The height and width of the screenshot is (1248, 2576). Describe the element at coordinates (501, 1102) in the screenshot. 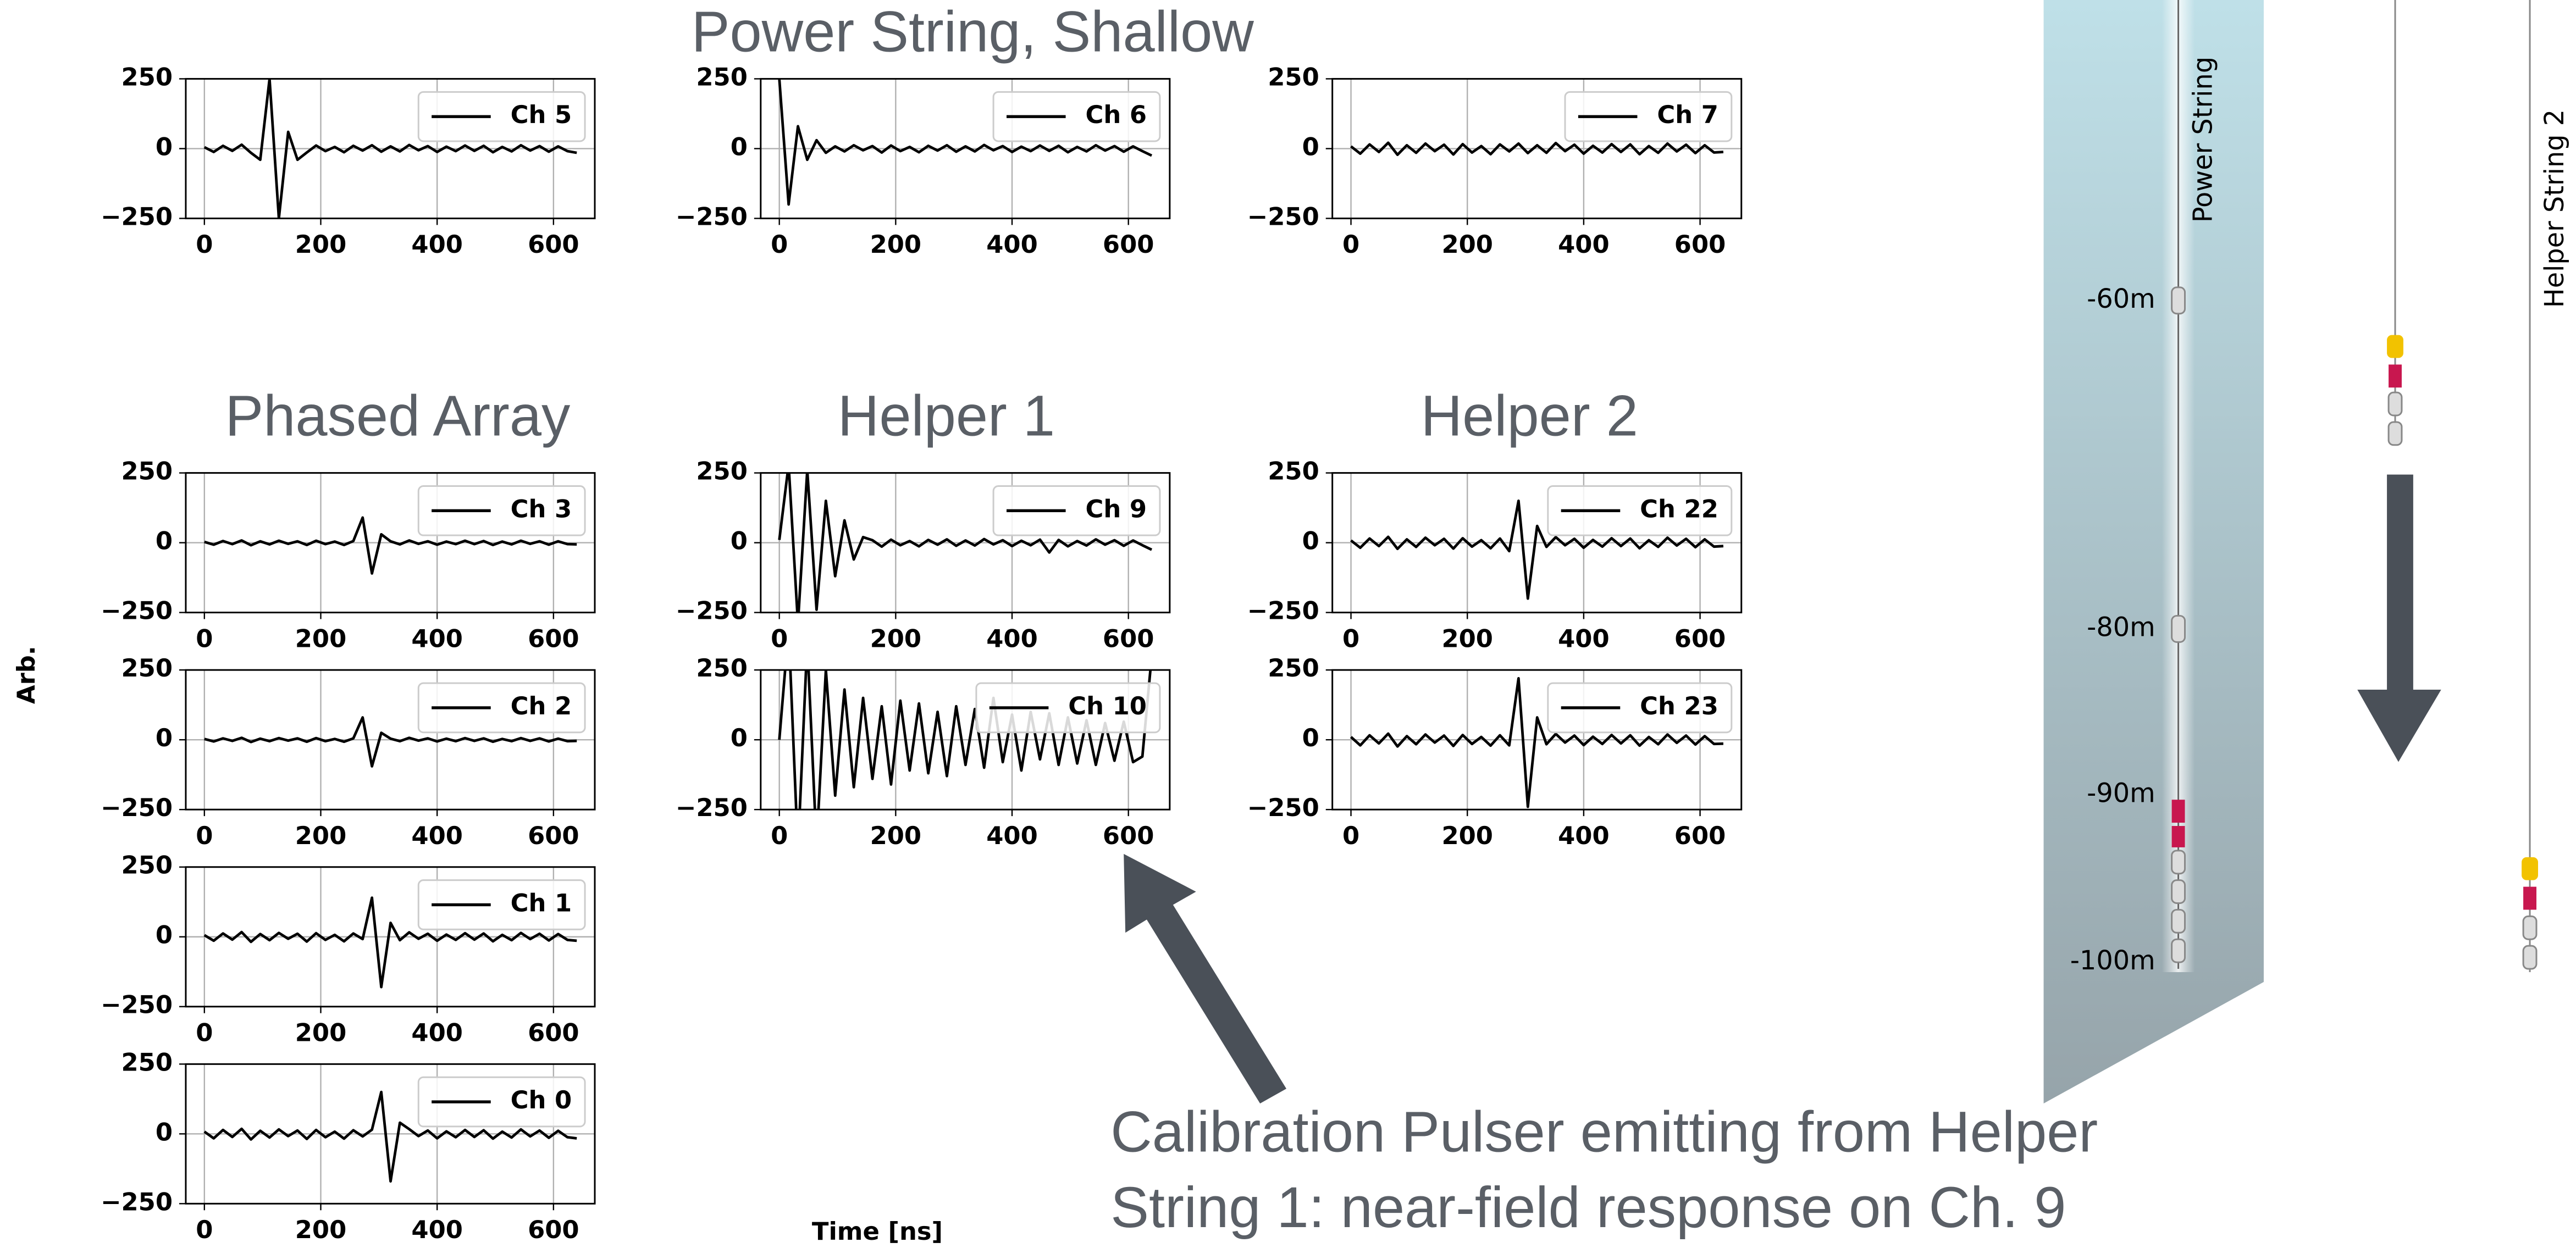

I see `legend: Ch 0` at that location.